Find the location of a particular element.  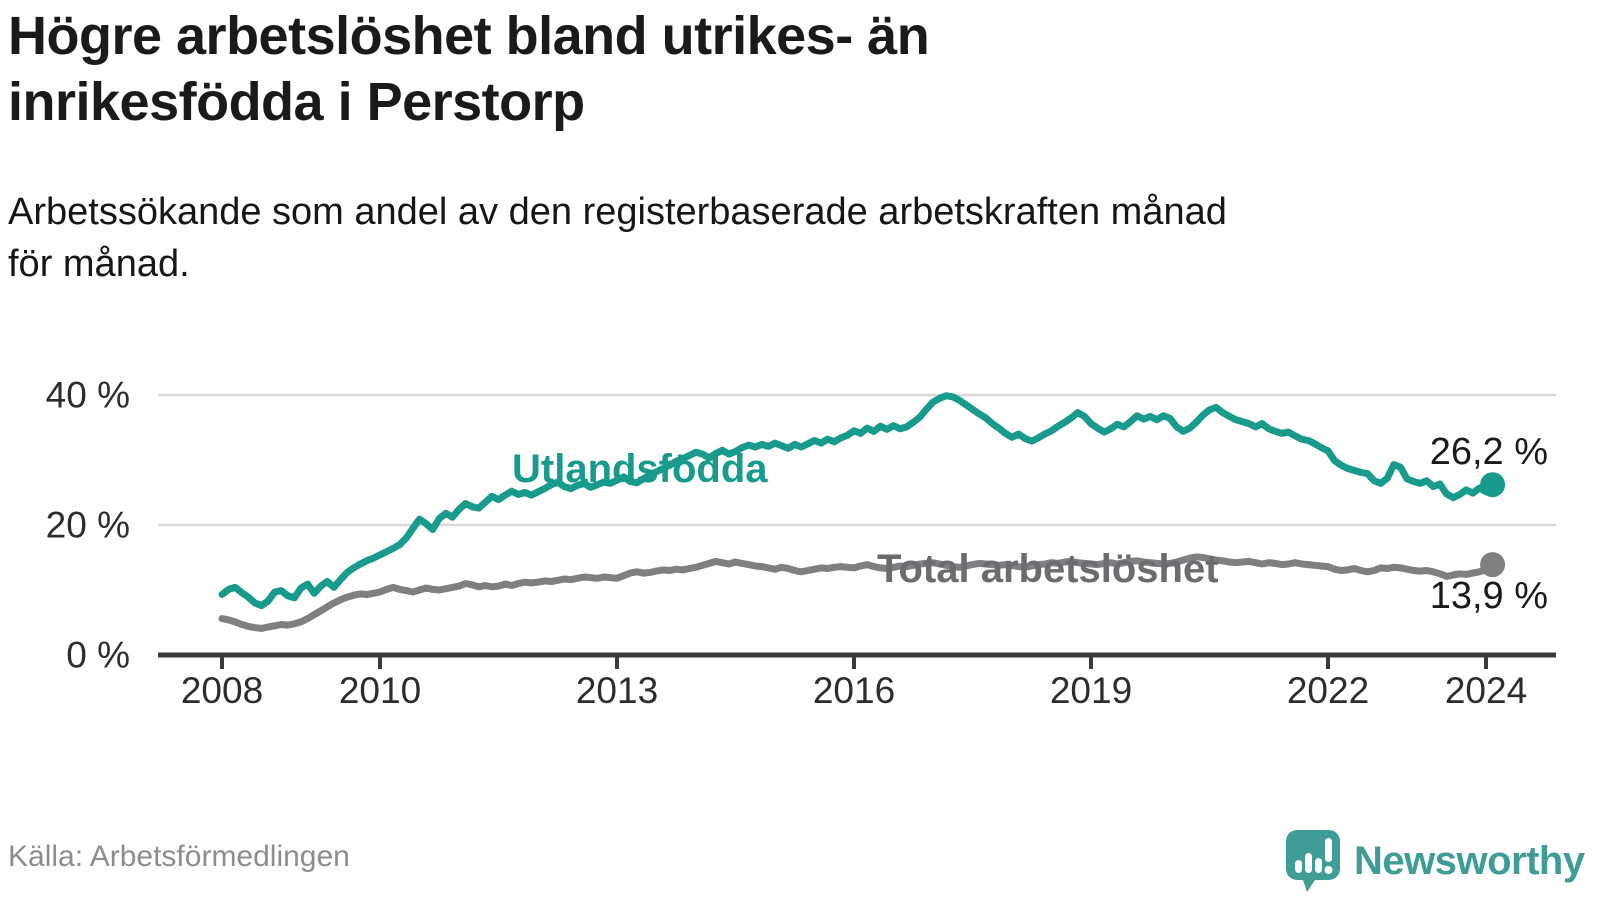

line-total is located at coordinates (857, 592).